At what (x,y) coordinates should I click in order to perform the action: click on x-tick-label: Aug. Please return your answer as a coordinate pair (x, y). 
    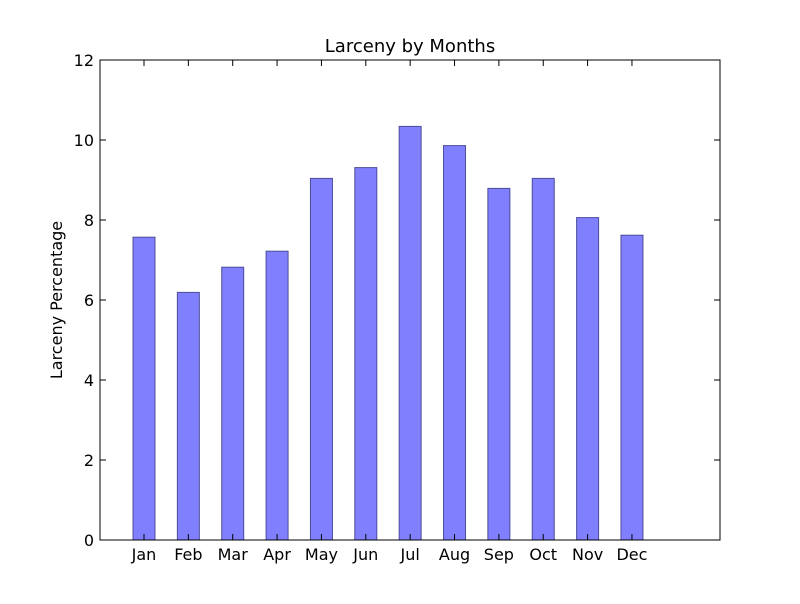
    Looking at the image, I should click on (454, 554).